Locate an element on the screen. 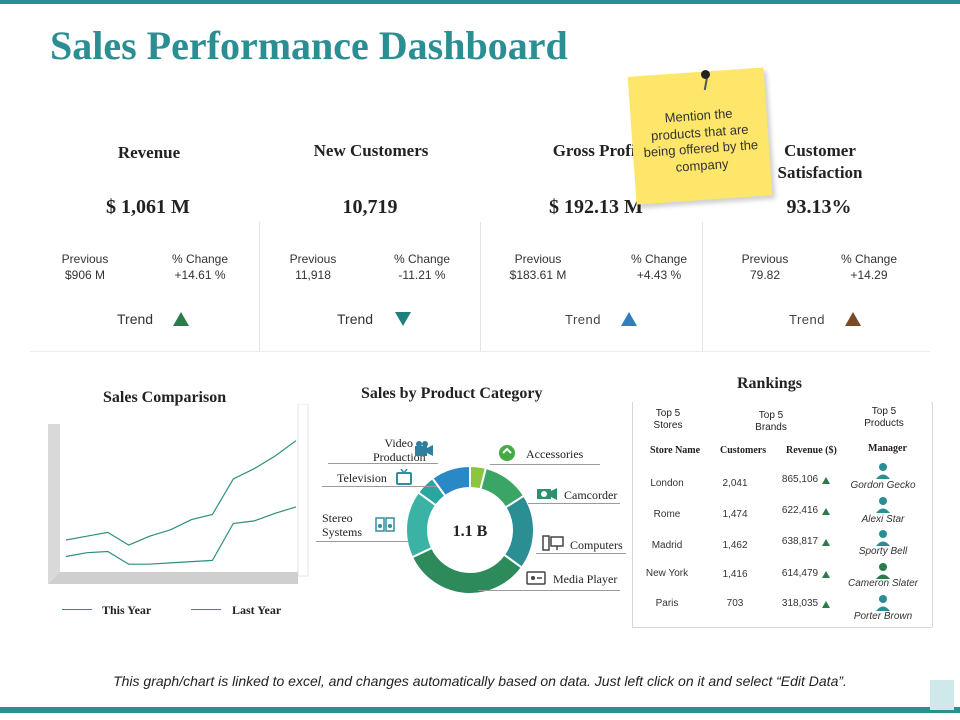  computer-icon is located at coordinates (553, 545).